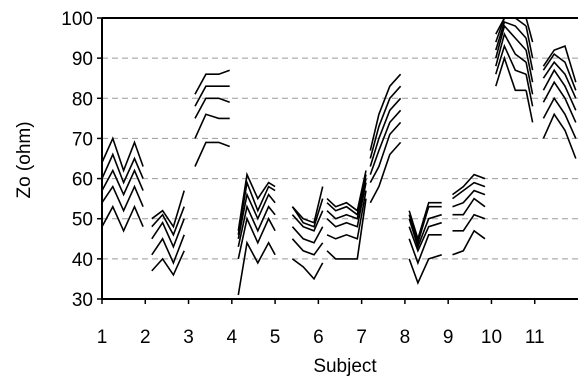  What do you see at coordinates (82, 300) in the screenshot?
I see `y-tick-30: 30` at bounding box center [82, 300].